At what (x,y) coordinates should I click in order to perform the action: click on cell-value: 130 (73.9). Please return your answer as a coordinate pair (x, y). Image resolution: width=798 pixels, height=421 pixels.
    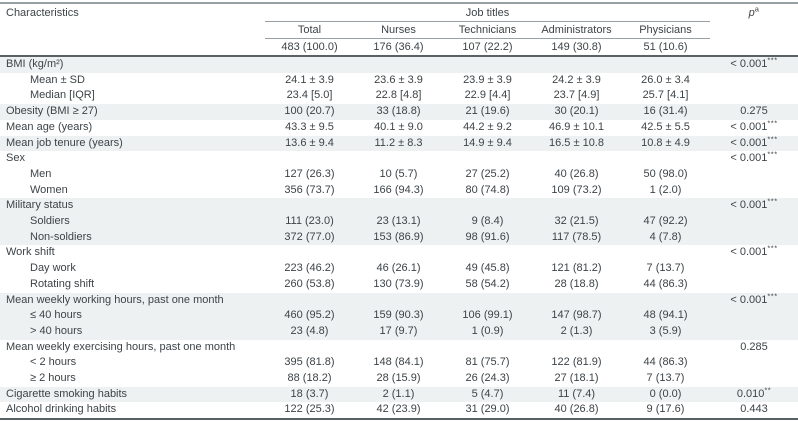
    Looking at the image, I should click on (398, 283).